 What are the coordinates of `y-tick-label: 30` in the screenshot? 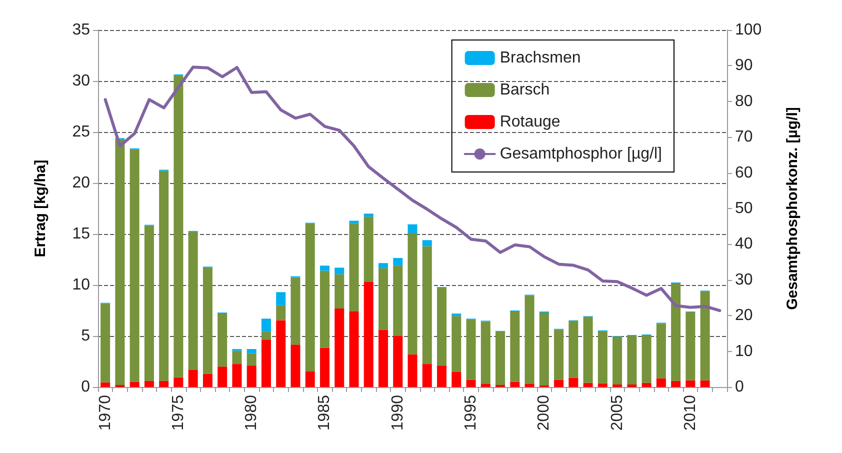 It's located at (81, 81).